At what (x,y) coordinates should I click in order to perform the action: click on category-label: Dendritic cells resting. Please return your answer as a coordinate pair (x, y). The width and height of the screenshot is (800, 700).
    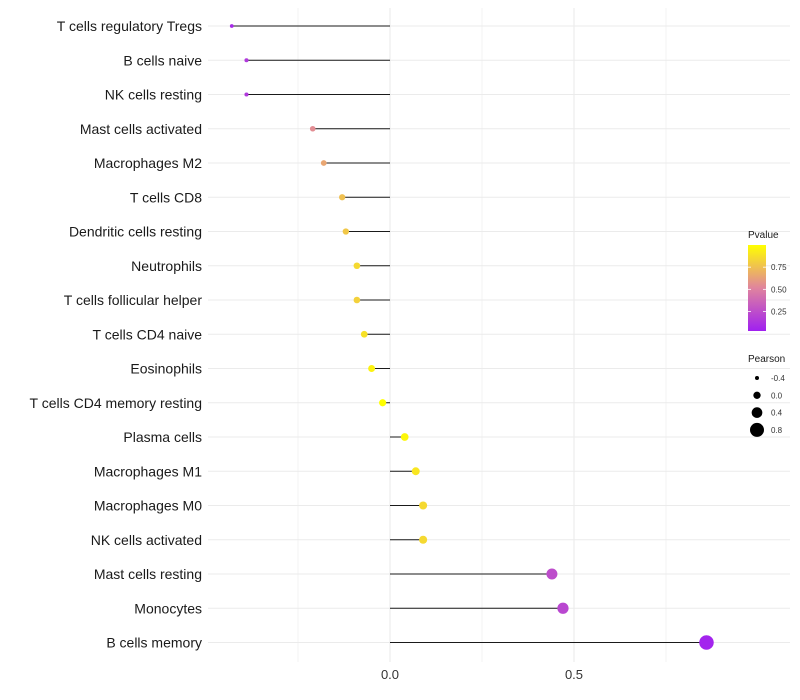
    Looking at the image, I should click on (135, 232).